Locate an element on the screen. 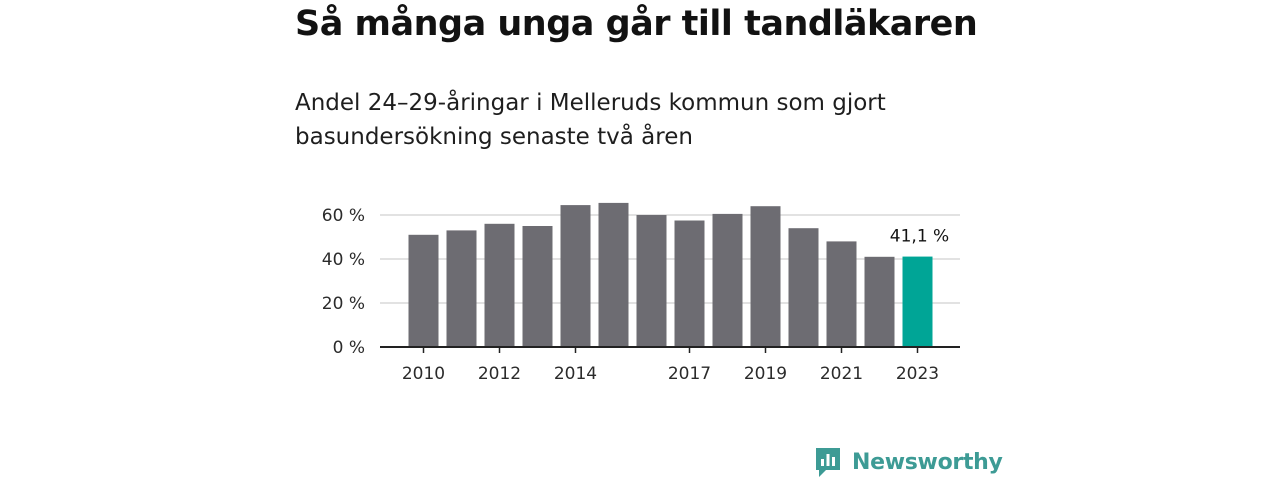 The height and width of the screenshot is (480, 1280). x-tick-label: 2014 is located at coordinates (575, 374).